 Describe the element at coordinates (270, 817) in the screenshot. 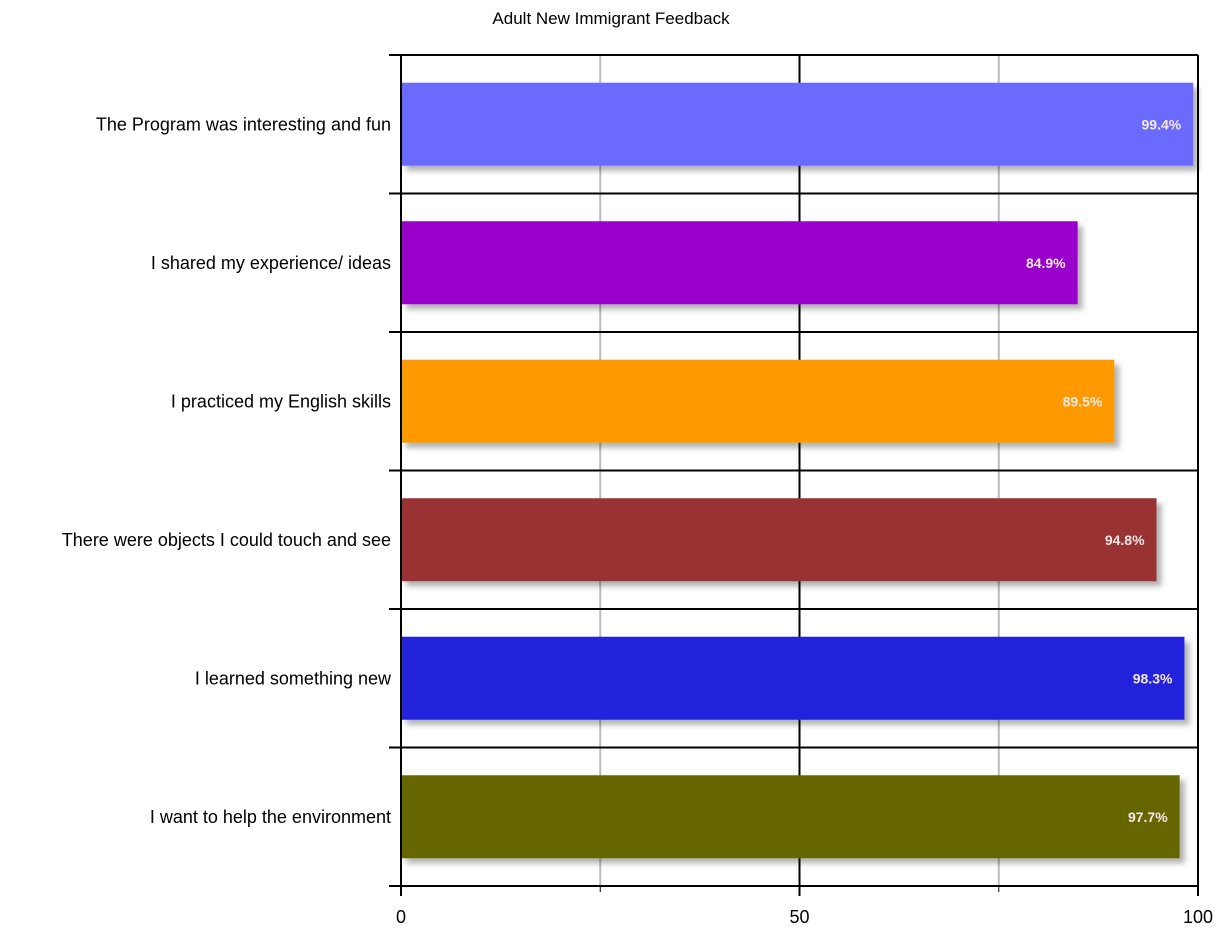

I see `category-label: I want to help the environment` at that location.